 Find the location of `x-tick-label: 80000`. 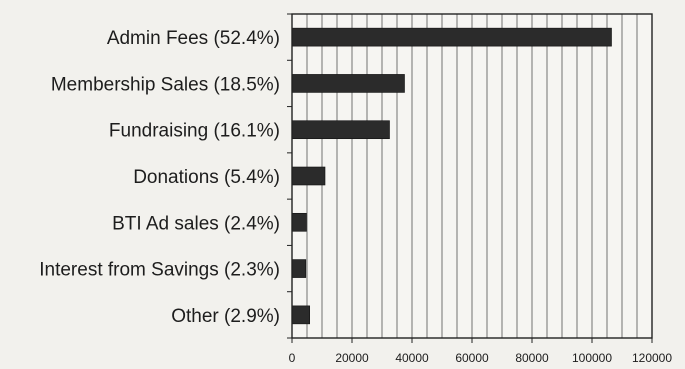

x-tick-label: 80000 is located at coordinates (532, 358).